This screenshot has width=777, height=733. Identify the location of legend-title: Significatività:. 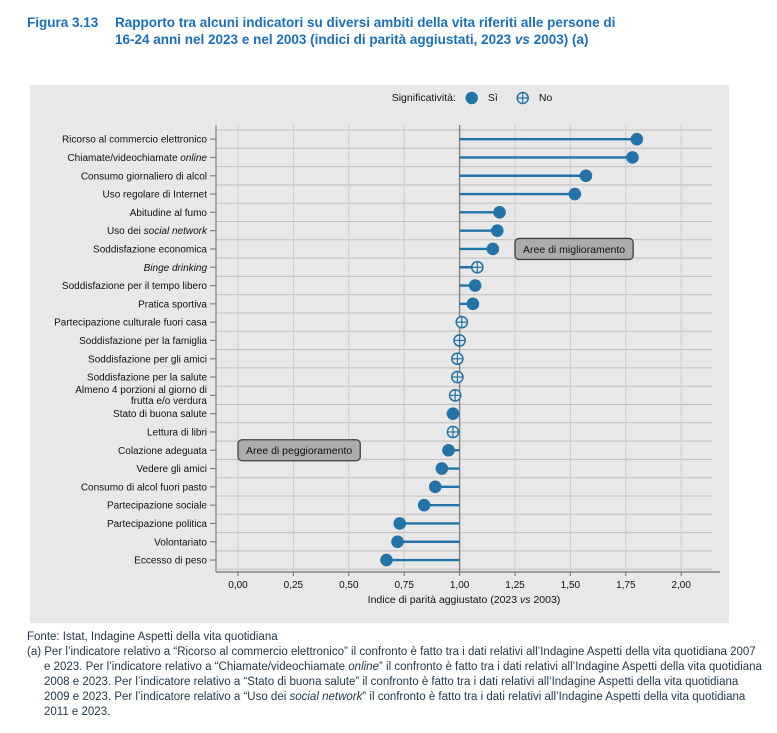
(423, 98).